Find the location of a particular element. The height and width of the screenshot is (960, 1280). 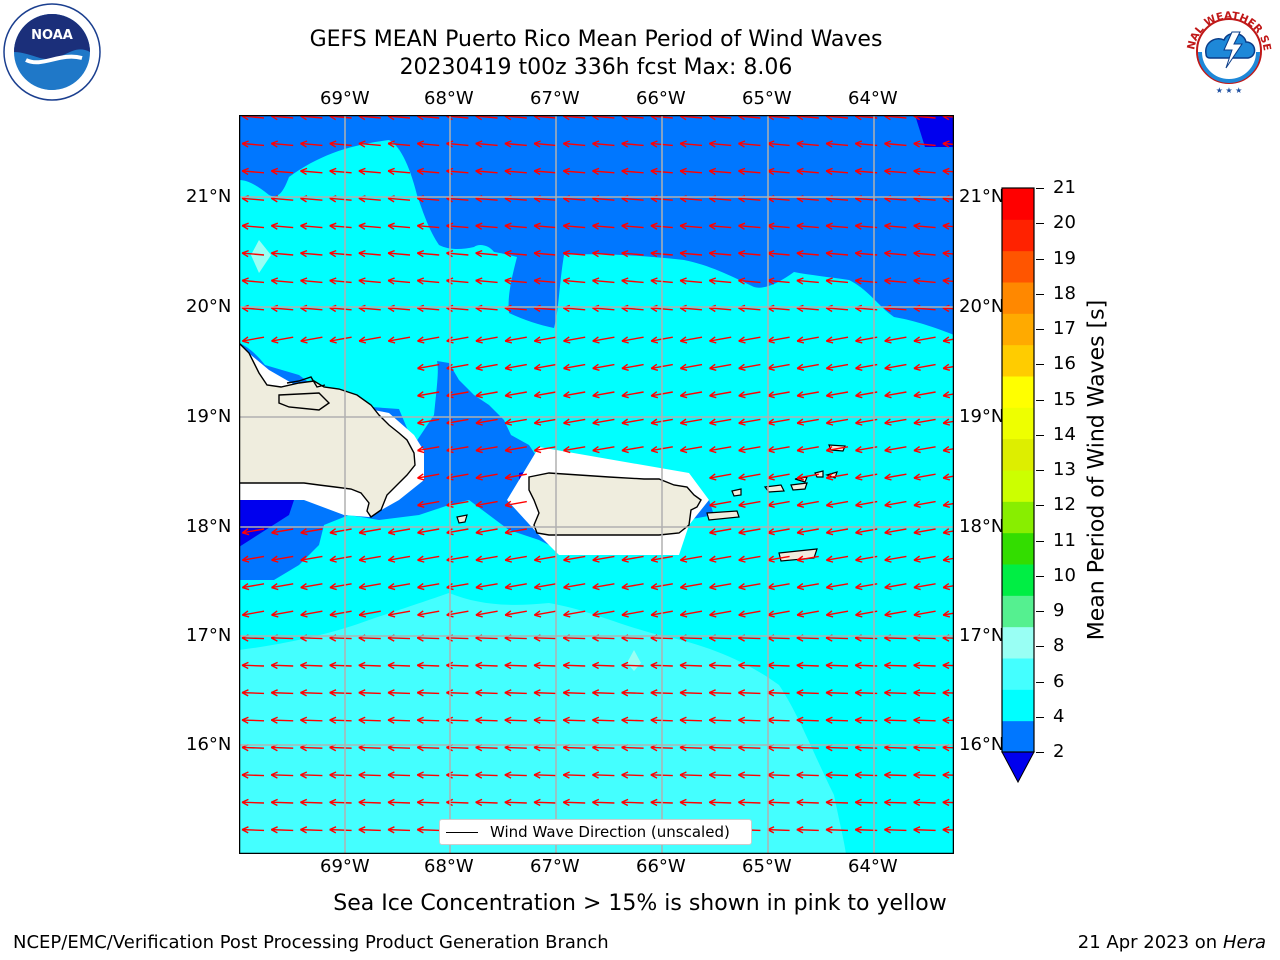

lon-label-top-65w: 65°W is located at coordinates (767, 98).